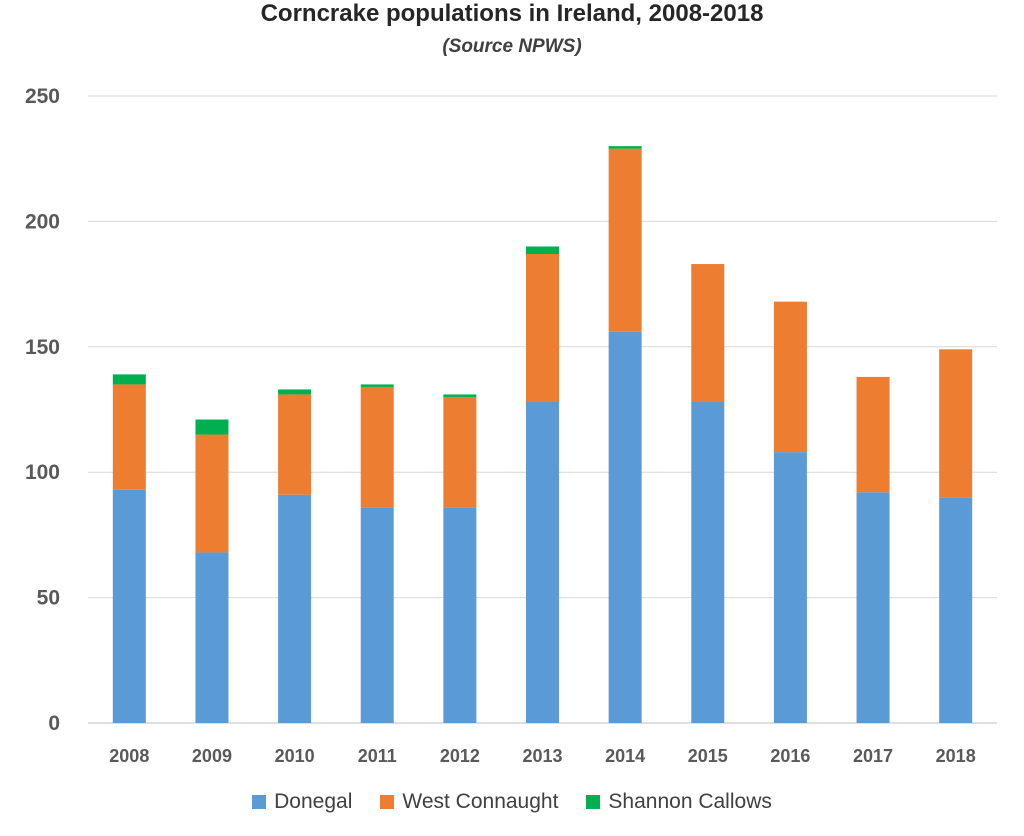 The image size is (1024, 836). I want to click on x-tick-label: 2015, so click(708, 756).